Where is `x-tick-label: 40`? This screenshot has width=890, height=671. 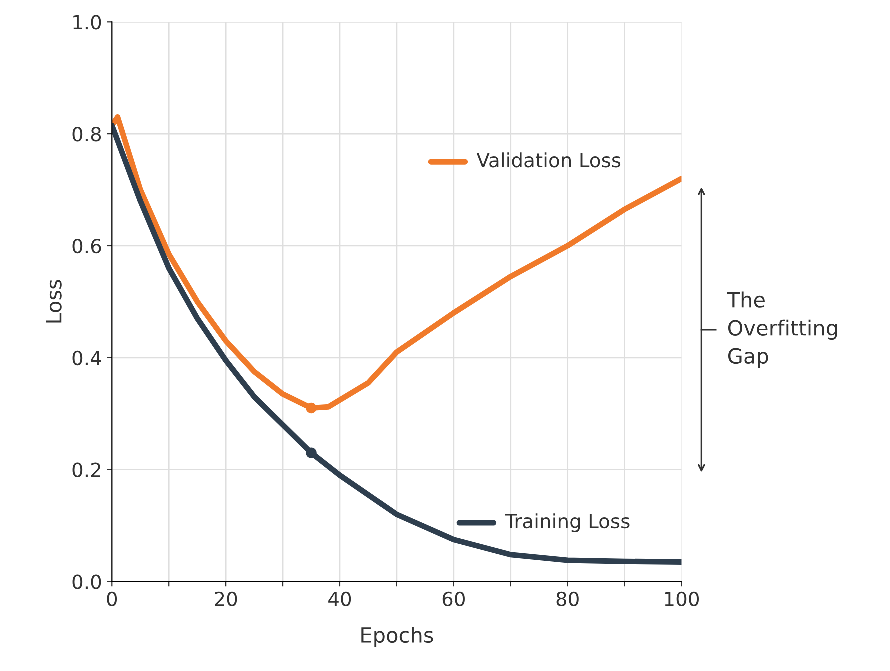
x-tick-label: 40 is located at coordinates (340, 599).